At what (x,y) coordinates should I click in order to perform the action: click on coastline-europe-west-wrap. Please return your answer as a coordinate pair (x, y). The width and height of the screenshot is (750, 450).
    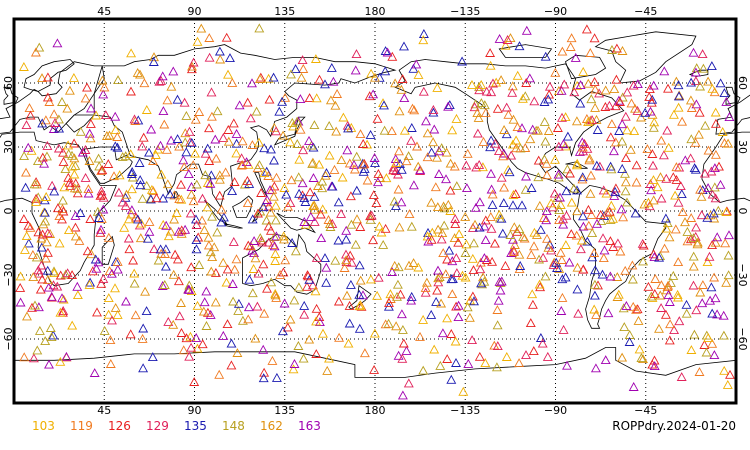
    Looking at the image, I should click on (732, 114).